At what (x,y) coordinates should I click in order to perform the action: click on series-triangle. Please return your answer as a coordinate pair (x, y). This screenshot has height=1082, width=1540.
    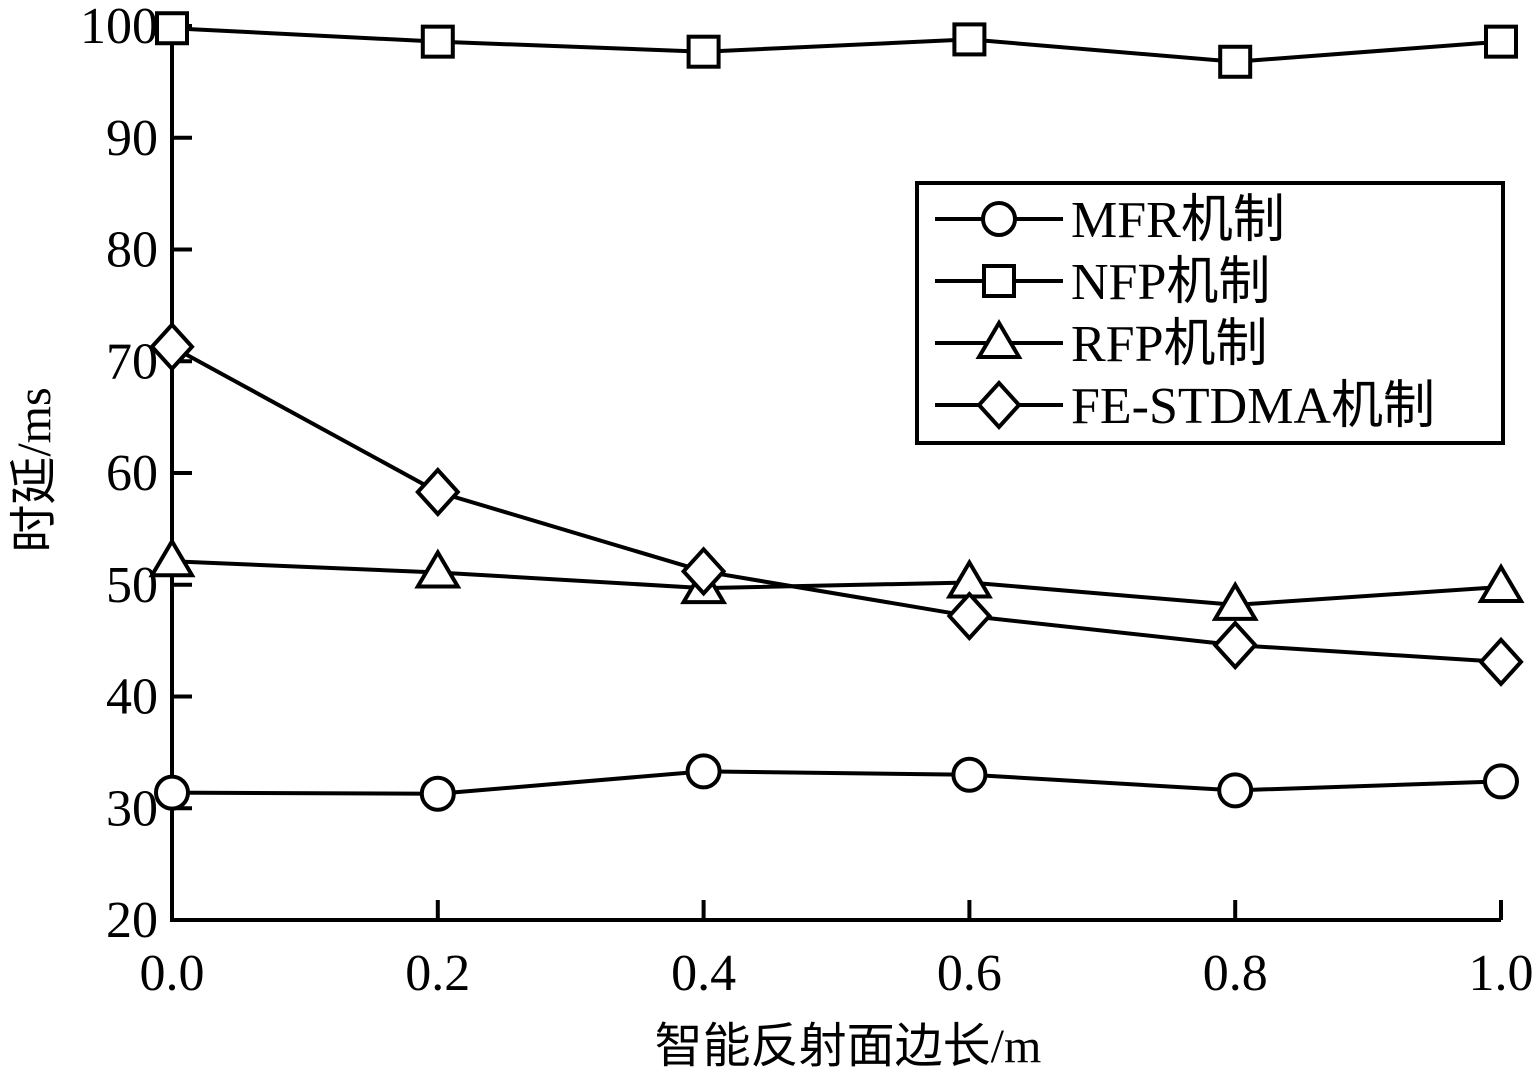
    Looking at the image, I should click on (836, 579).